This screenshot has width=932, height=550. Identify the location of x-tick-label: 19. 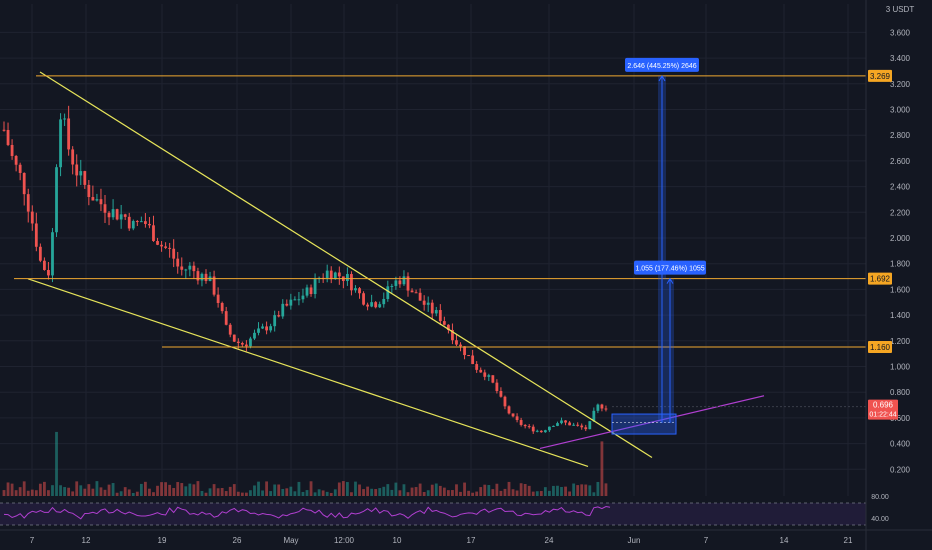
(162, 540).